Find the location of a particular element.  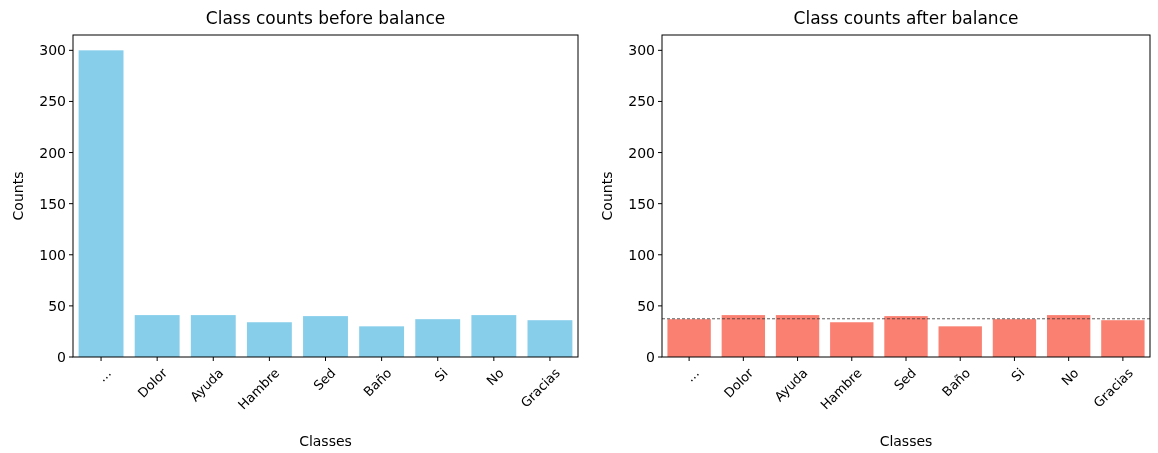

chart-title: Class counts after balance is located at coordinates (906, 18).